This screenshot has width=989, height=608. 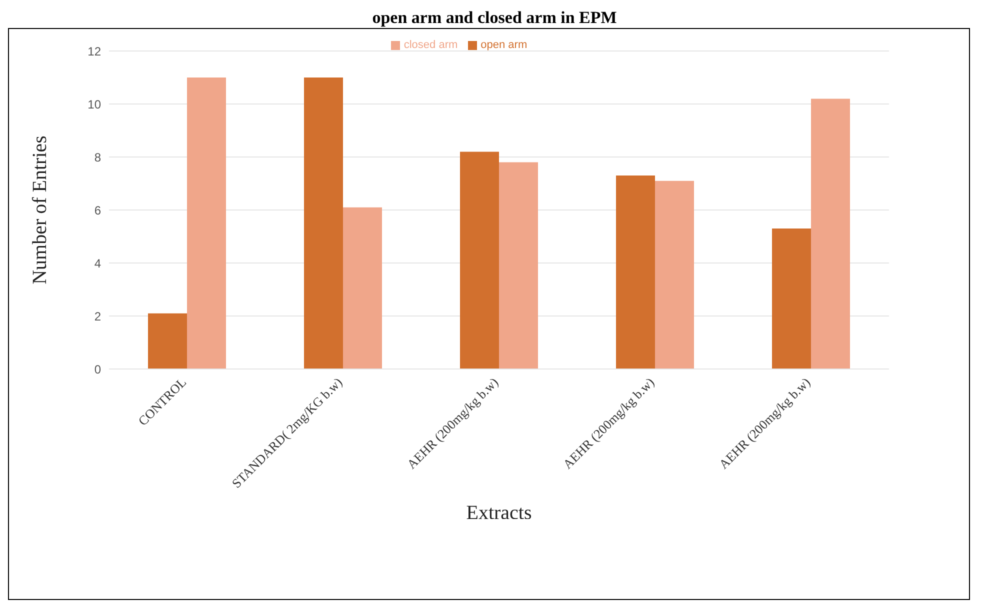 What do you see at coordinates (98, 369) in the screenshot?
I see `y-tick-label: 0` at bounding box center [98, 369].